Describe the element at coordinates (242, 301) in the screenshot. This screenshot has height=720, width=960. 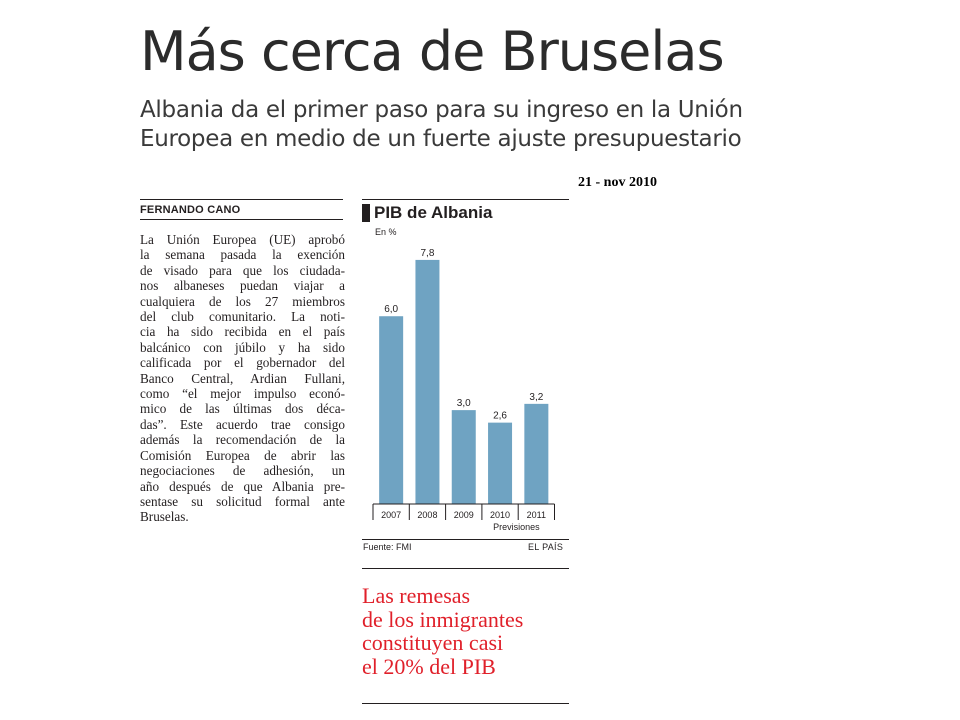
I see `article-line: cualquiera de los 27 miembros` at that location.